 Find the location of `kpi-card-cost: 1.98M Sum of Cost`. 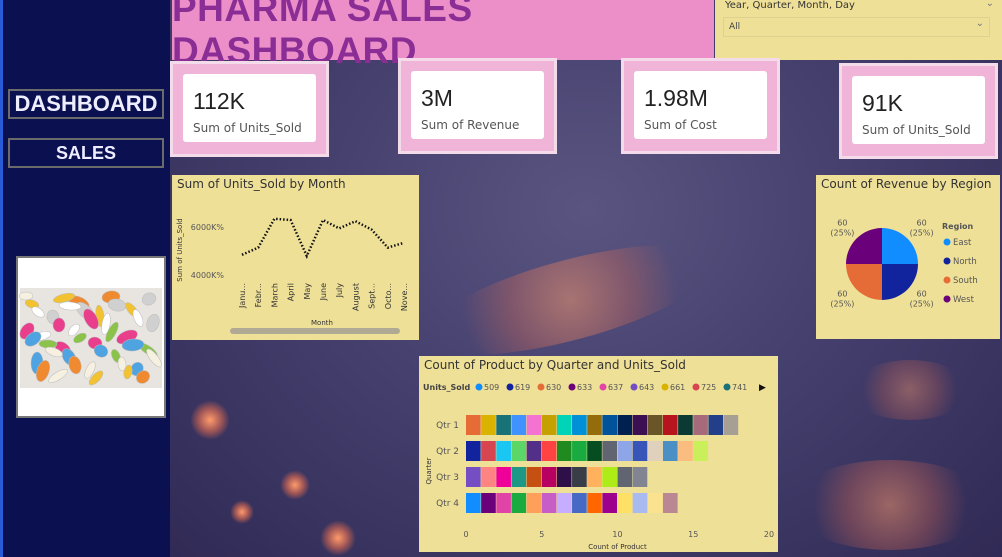

kpi-card-cost: 1.98M Sum of Cost is located at coordinates (700, 106).